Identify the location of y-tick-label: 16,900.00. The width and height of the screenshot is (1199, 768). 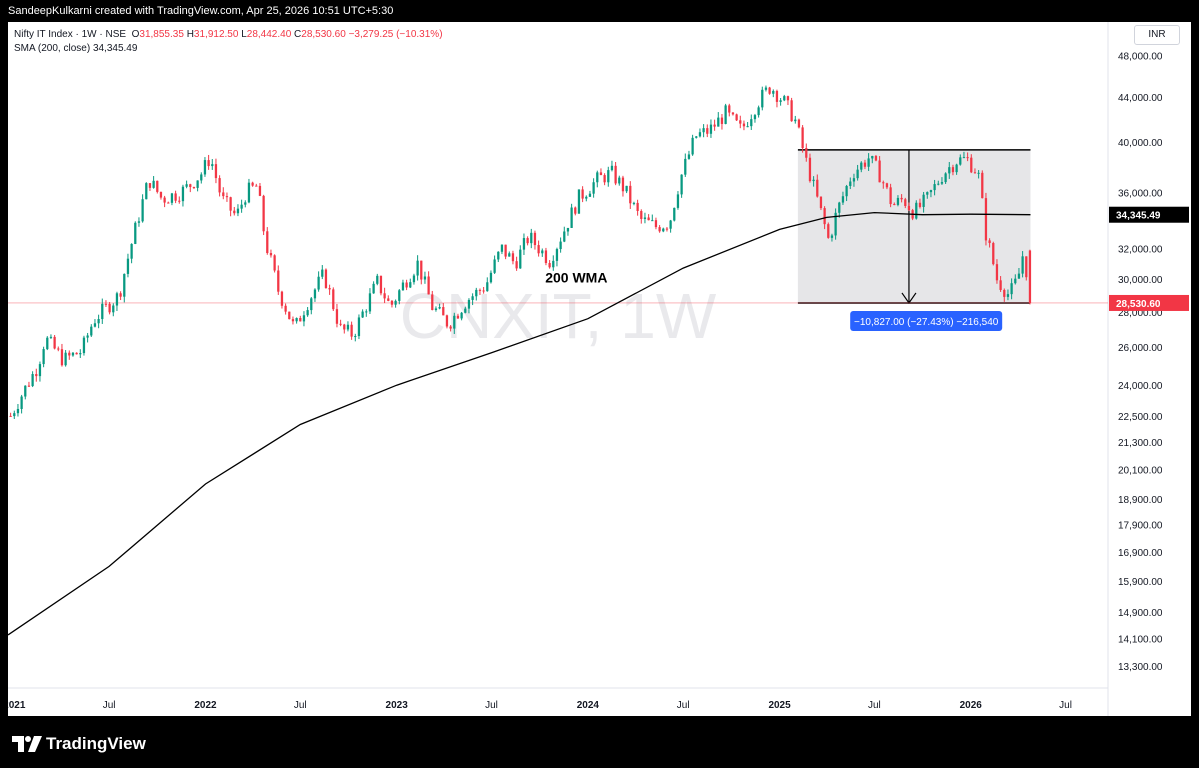
(1140, 553).